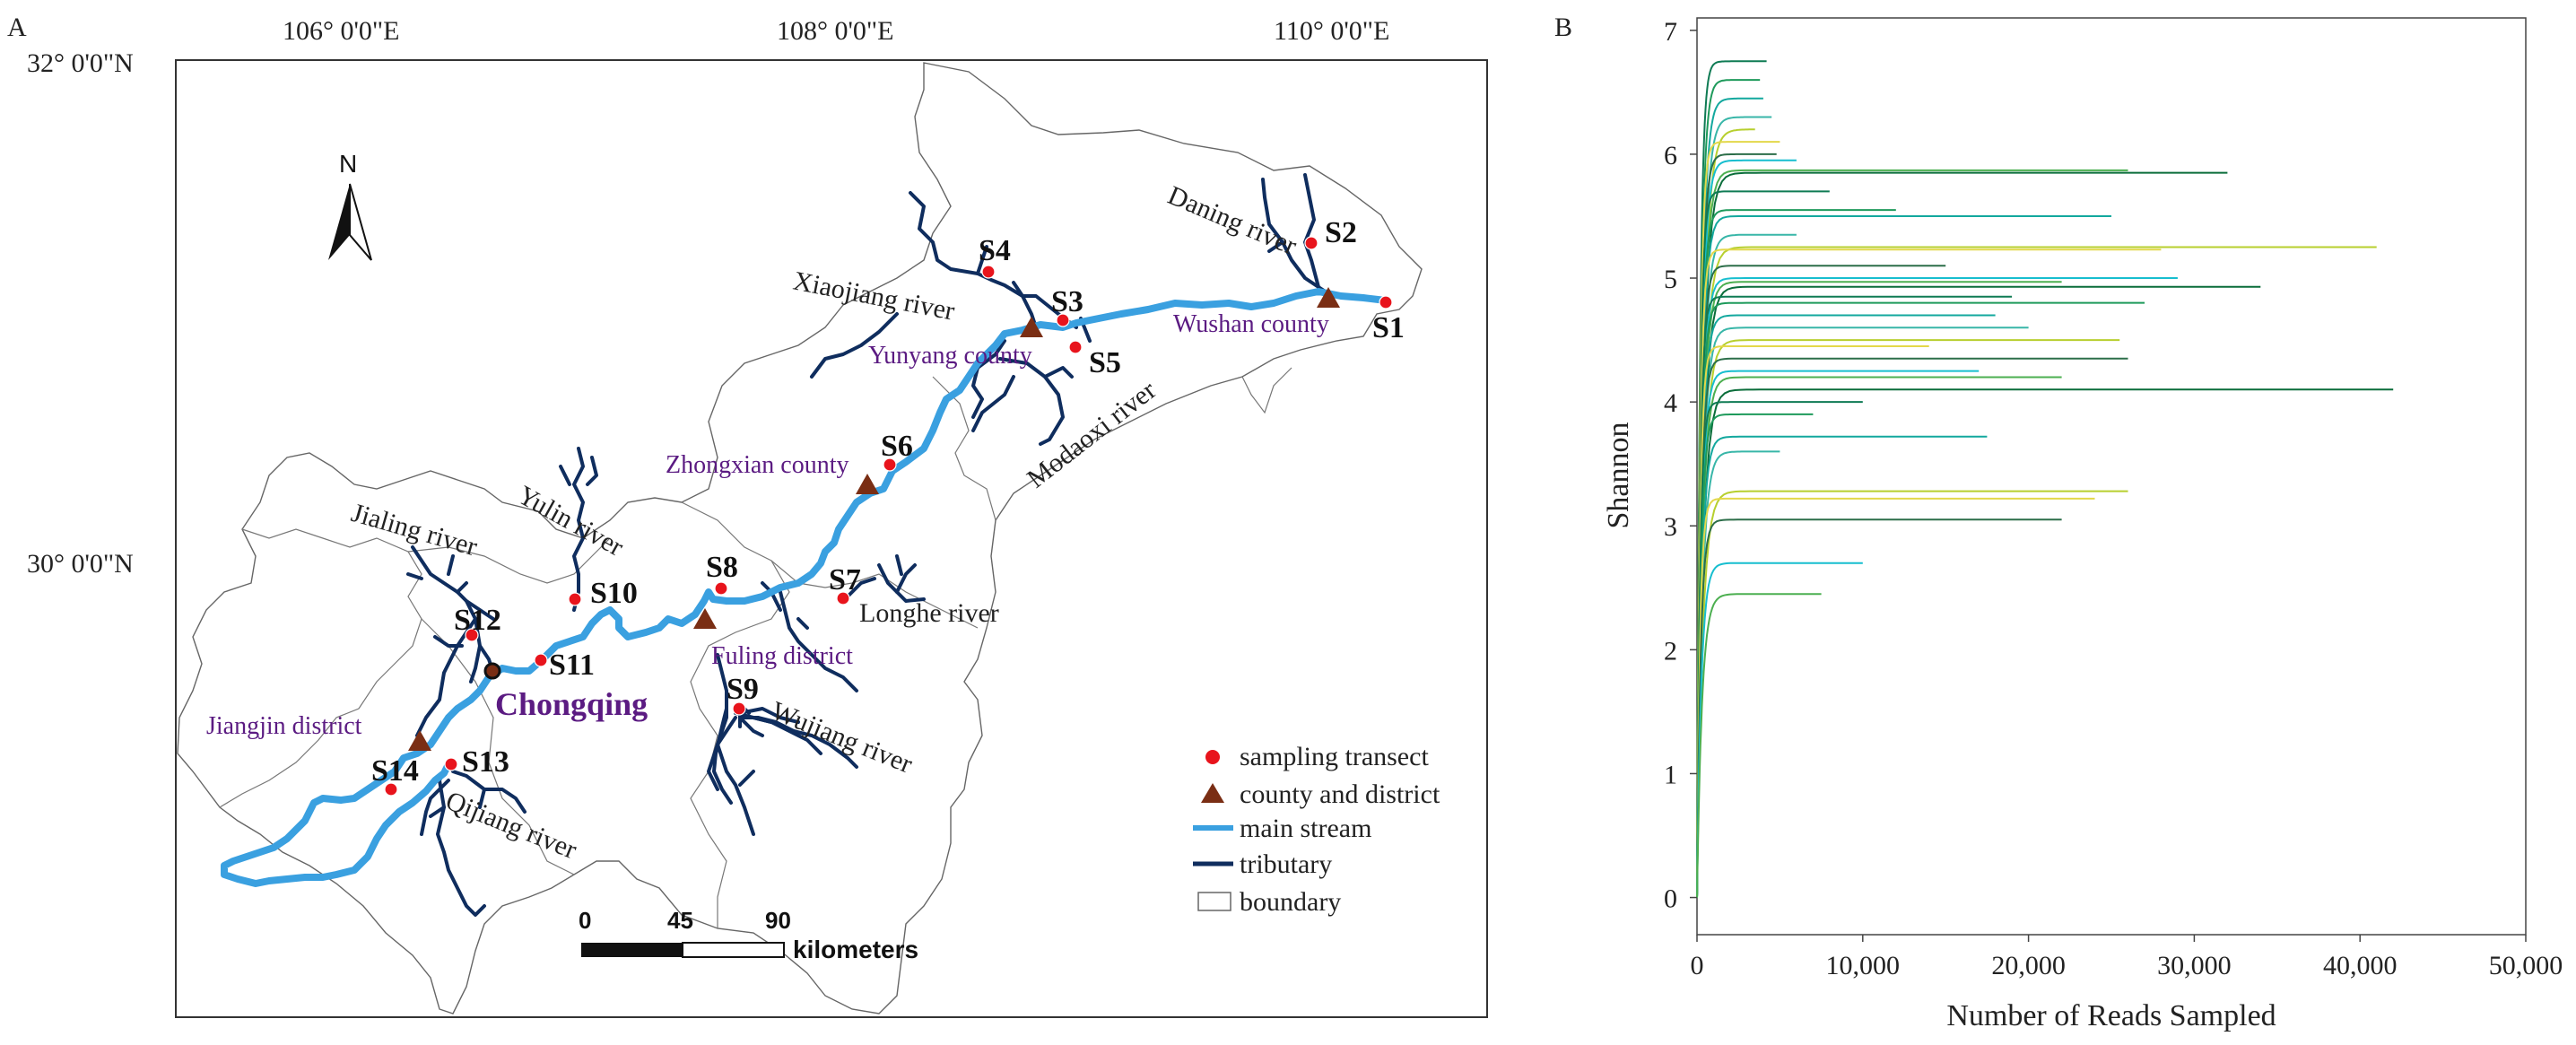  Describe the element at coordinates (782, 656) in the screenshot. I see `county-label-fuling: Fuling district` at that location.